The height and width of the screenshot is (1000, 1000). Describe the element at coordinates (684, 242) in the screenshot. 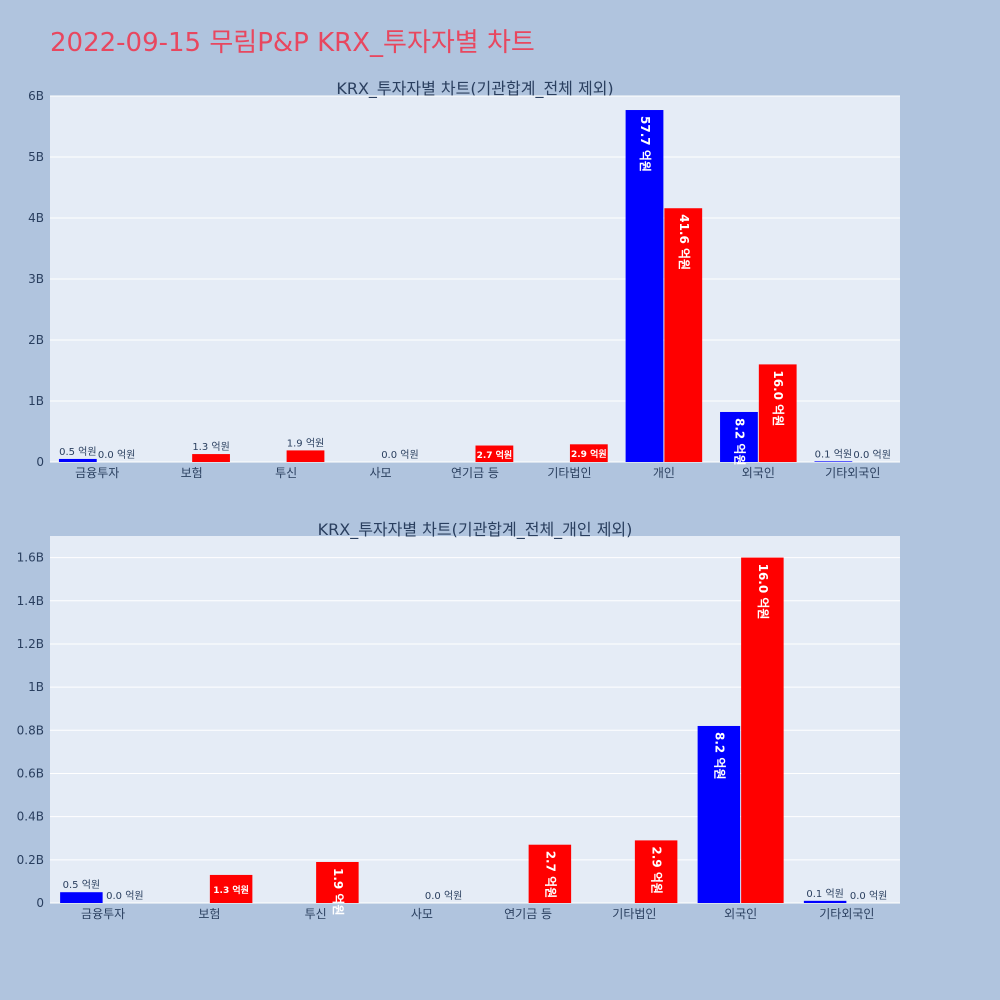

I see `data-label: 41.6 억원` at that location.